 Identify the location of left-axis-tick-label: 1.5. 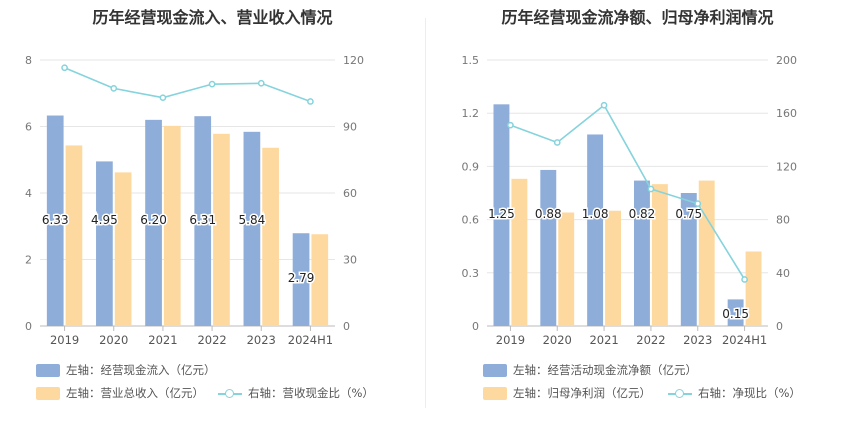
(471, 60).